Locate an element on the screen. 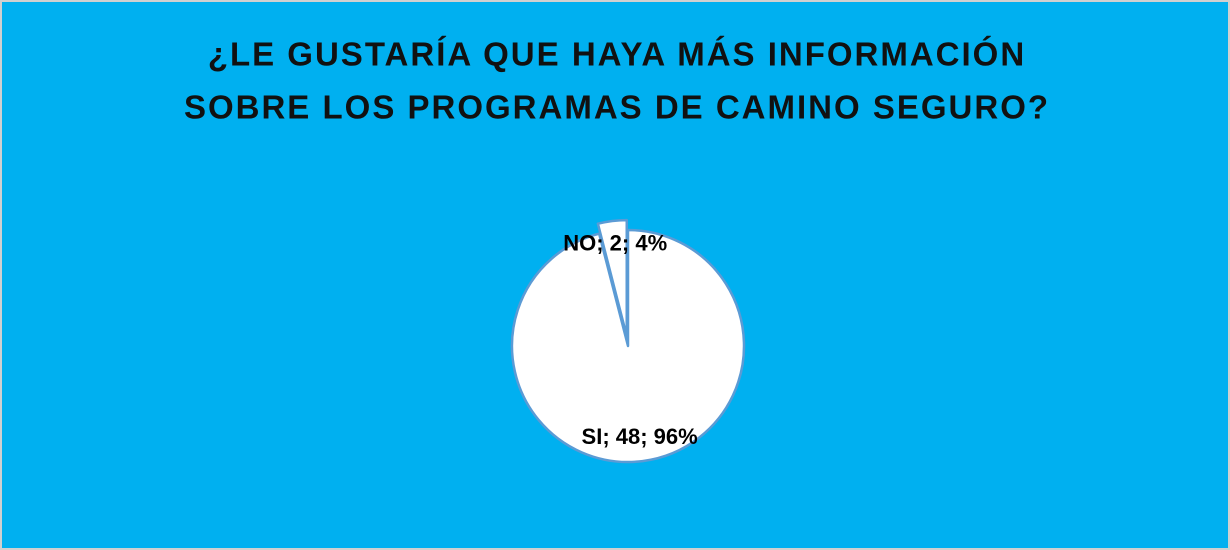 The image size is (1230, 550). chart-title: ¿LE GUSTARÍA QUE HAYA MÁS INFORMACIÓN is located at coordinates (617, 54).